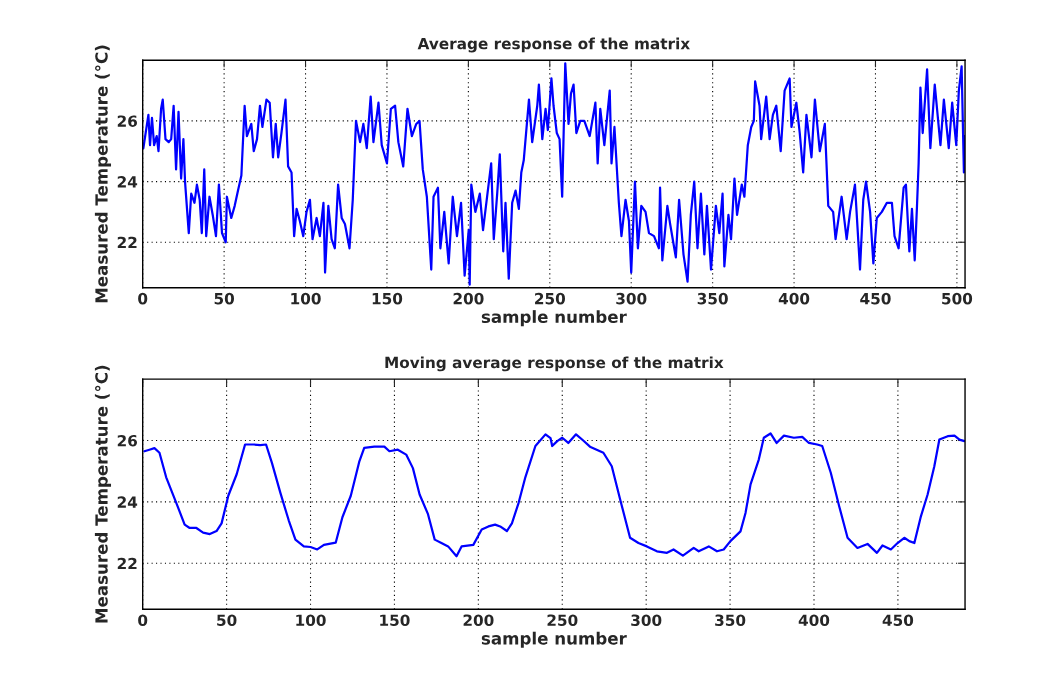 This screenshot has width=1057, height=677. I want to click on x-tick-label: 500, so click(957, 298).